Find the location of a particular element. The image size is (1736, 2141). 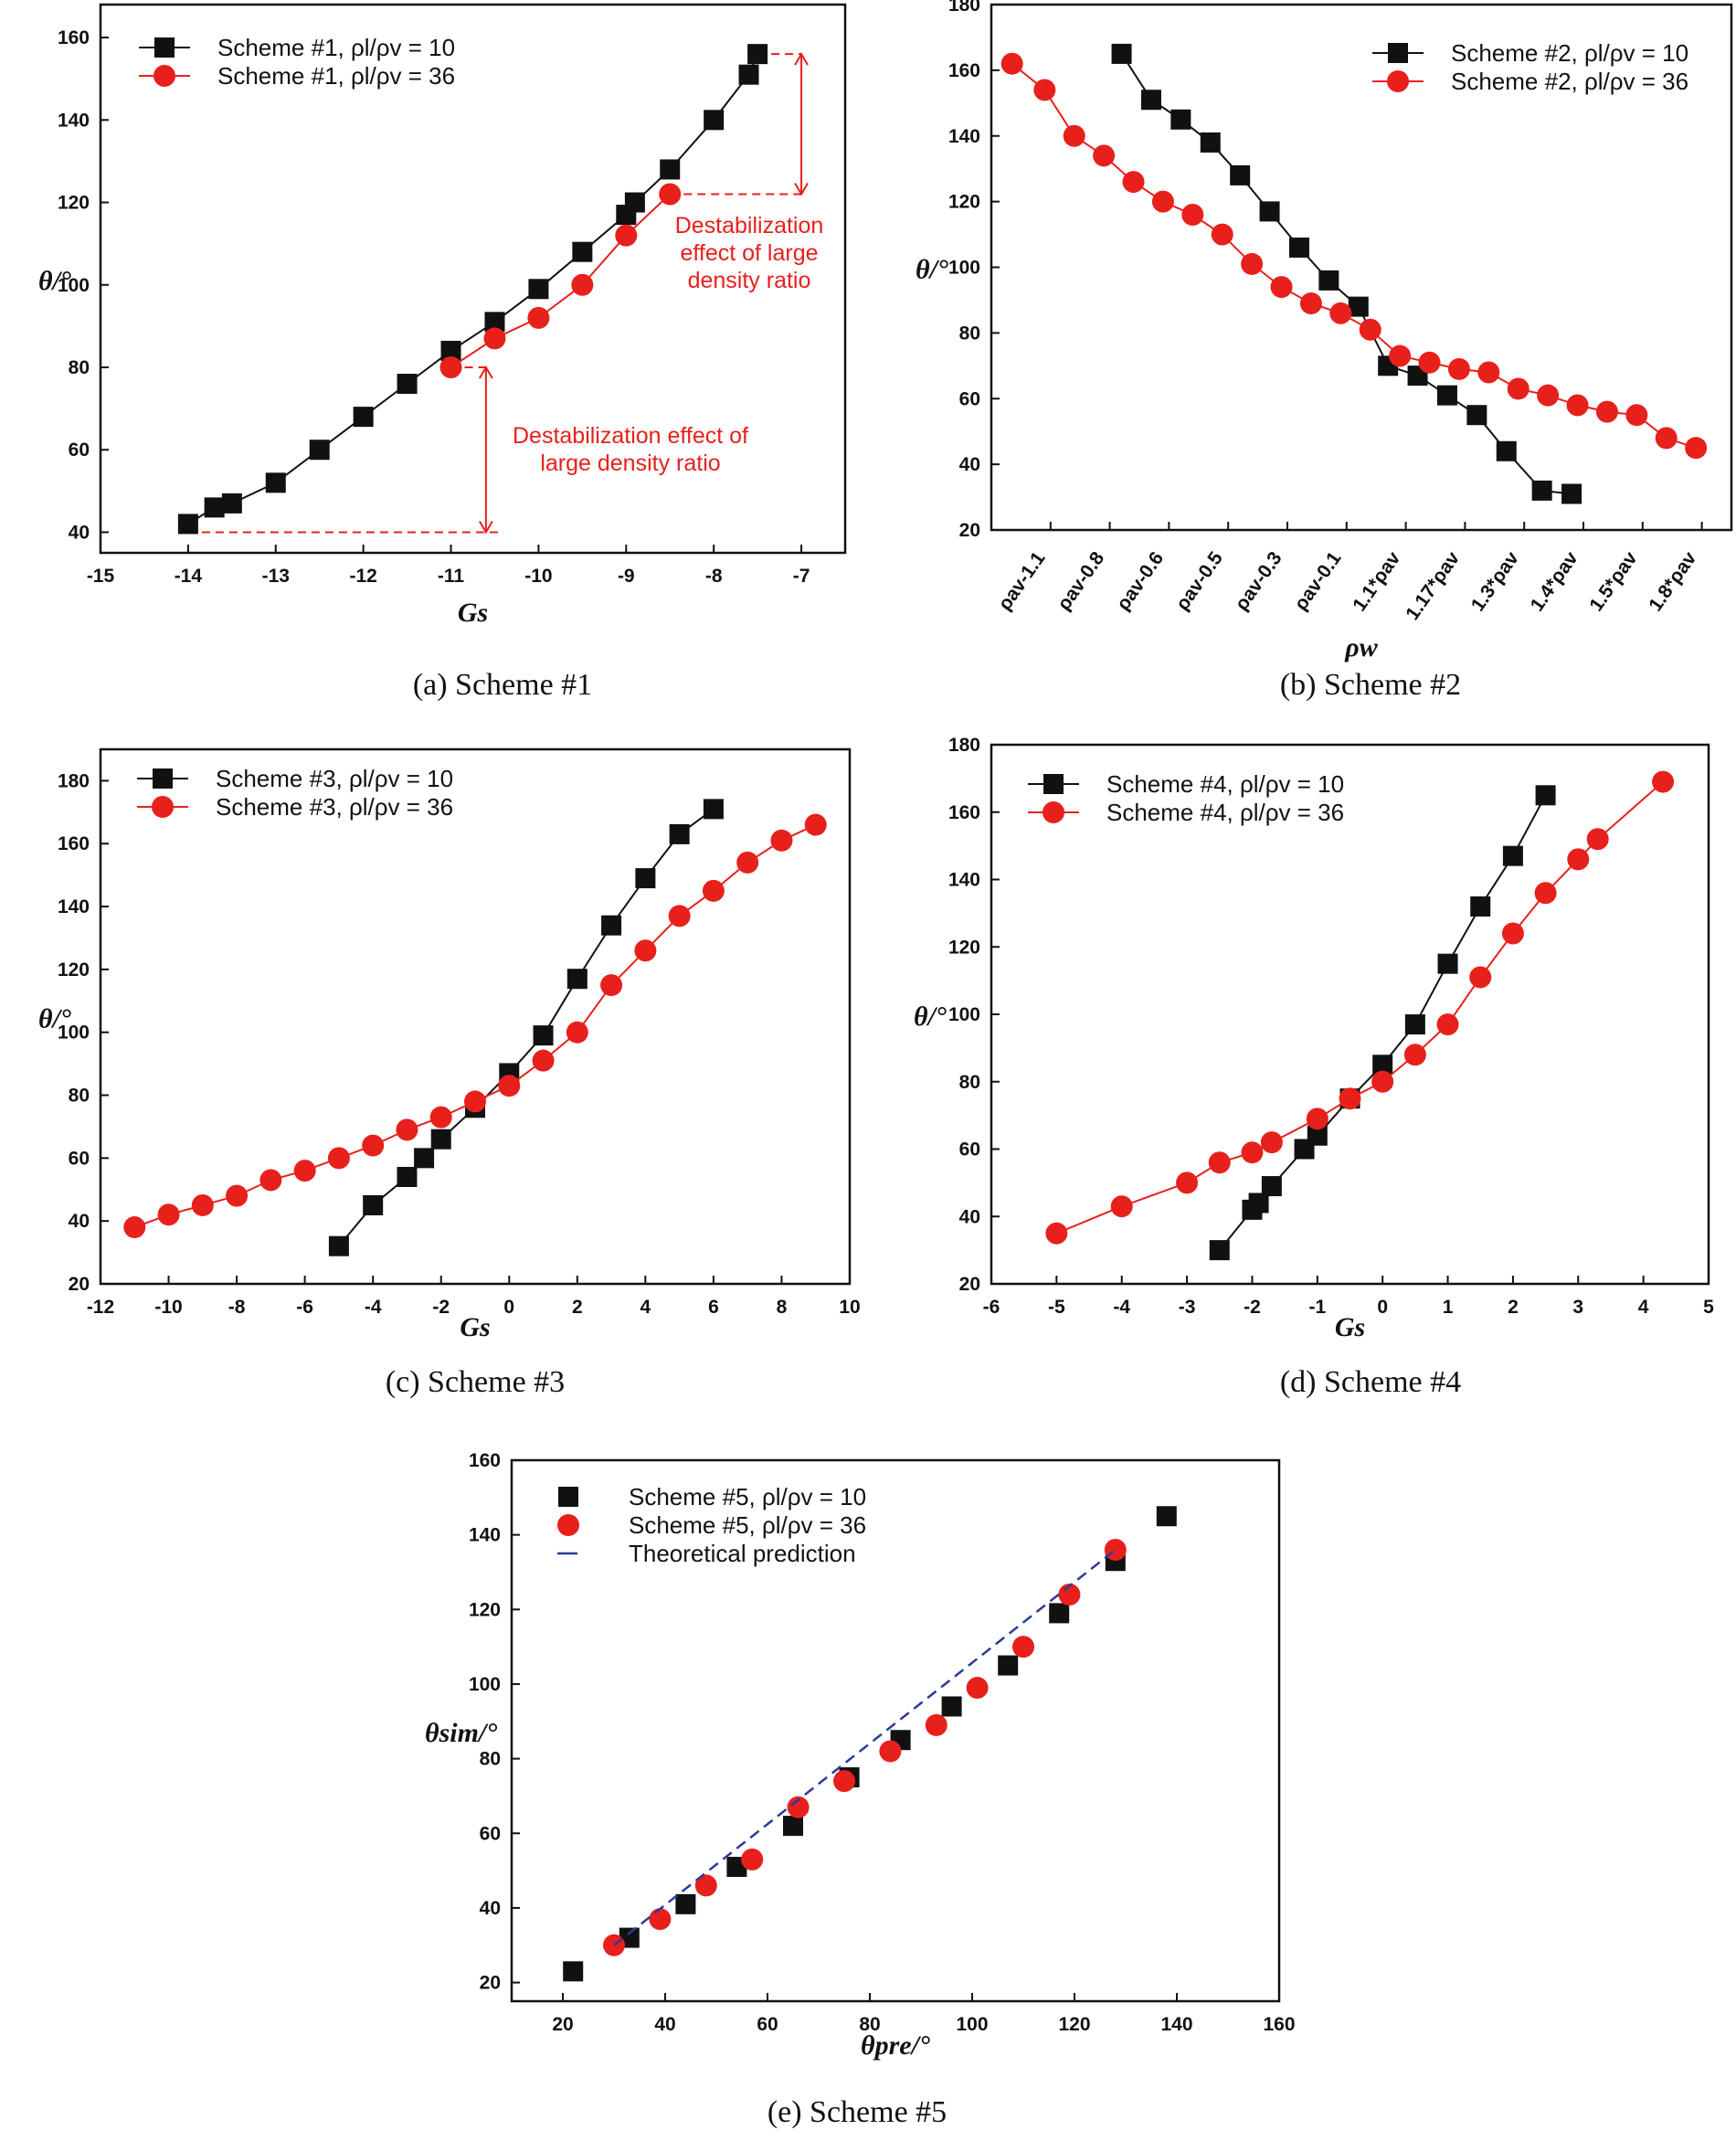

y-axis-label: θsim/° is located at coordinates (461, 1733).